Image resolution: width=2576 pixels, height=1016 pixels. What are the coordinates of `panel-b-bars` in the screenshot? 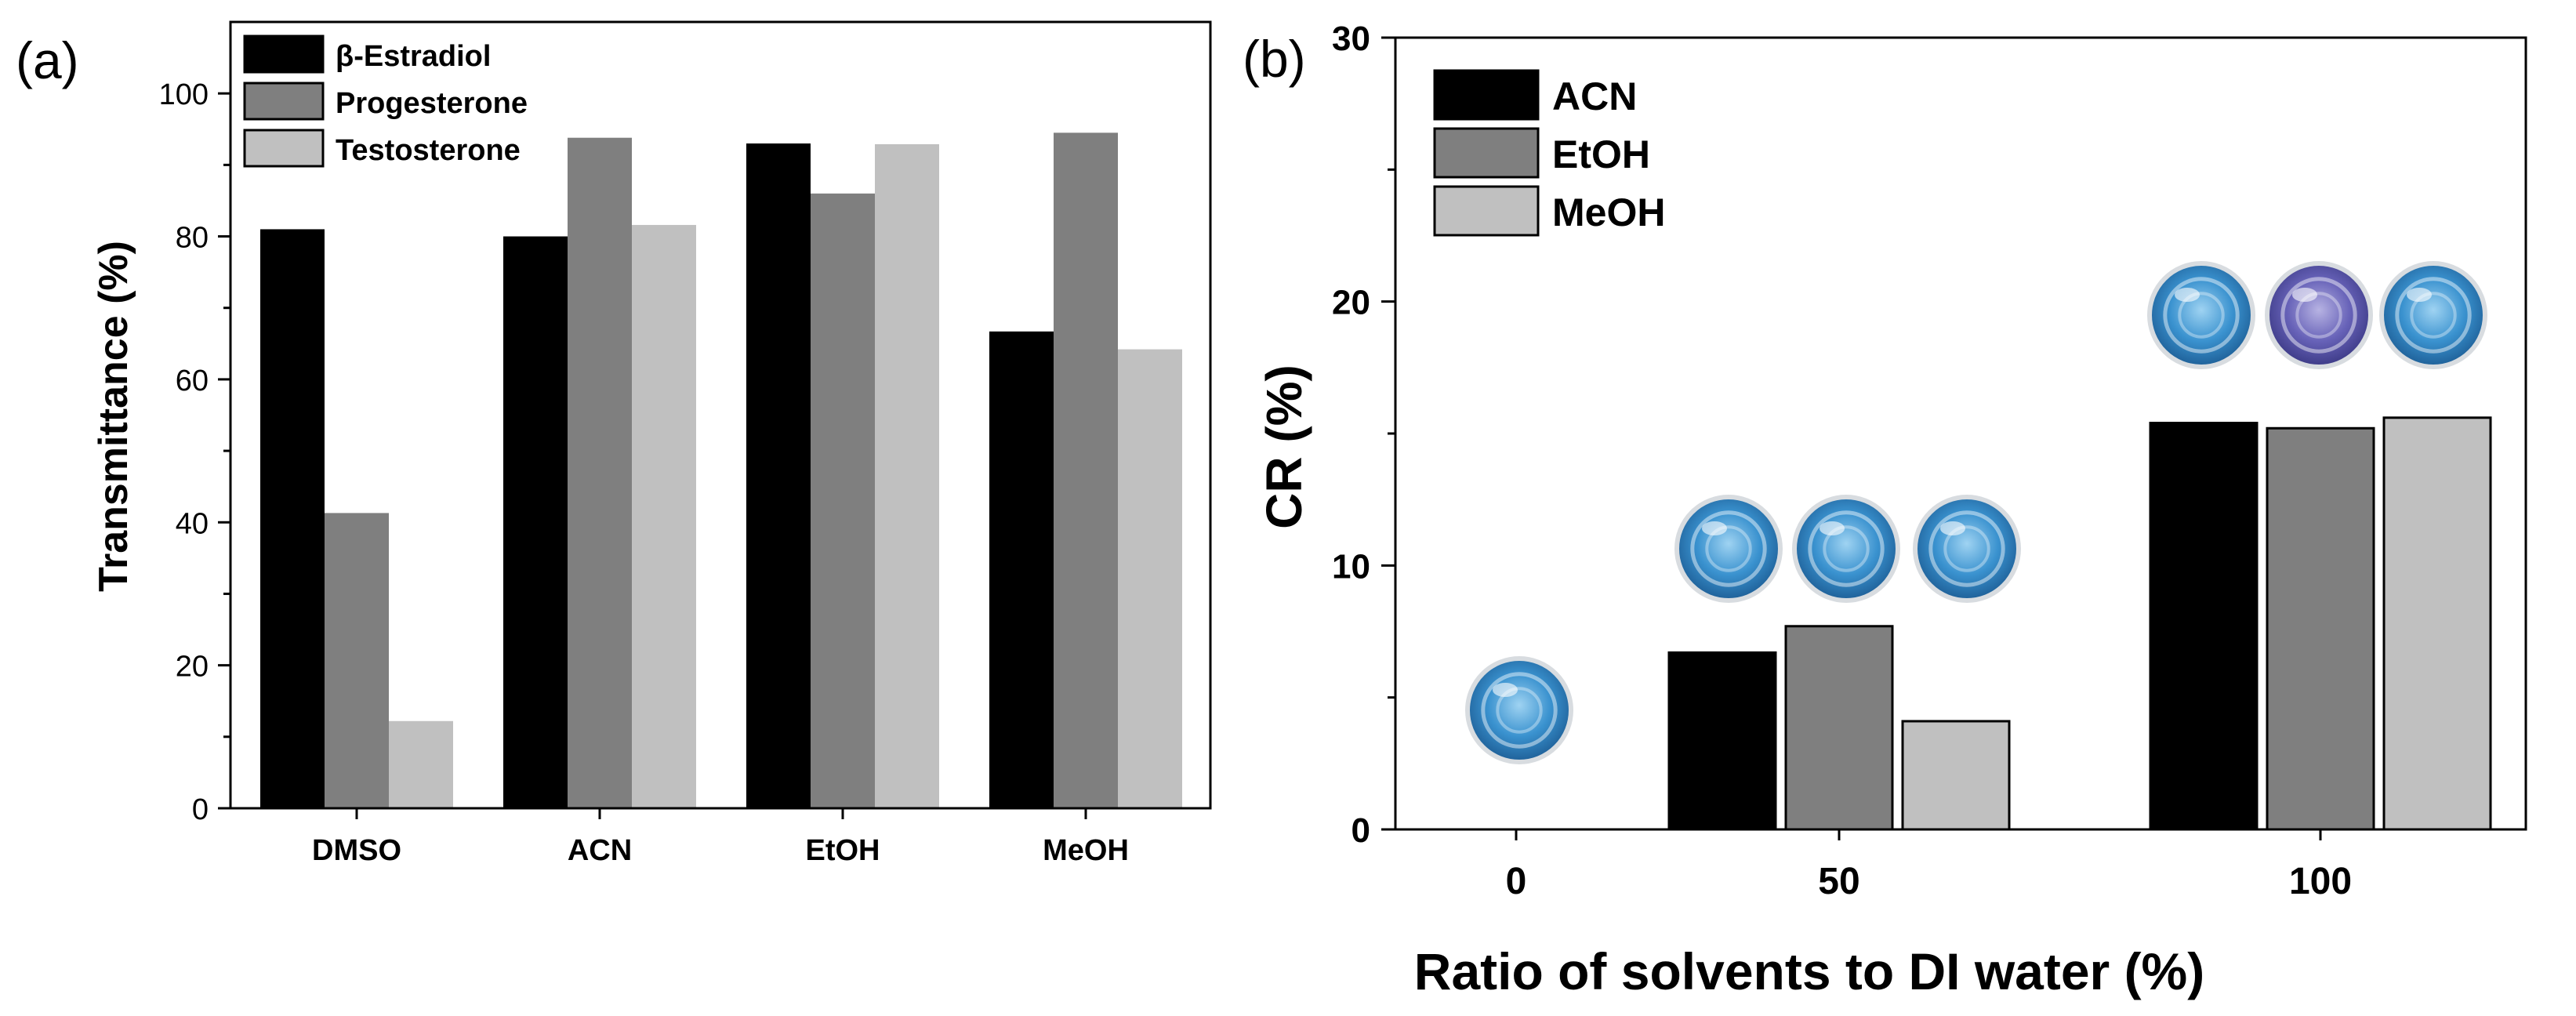 It's located at (2080, 623).